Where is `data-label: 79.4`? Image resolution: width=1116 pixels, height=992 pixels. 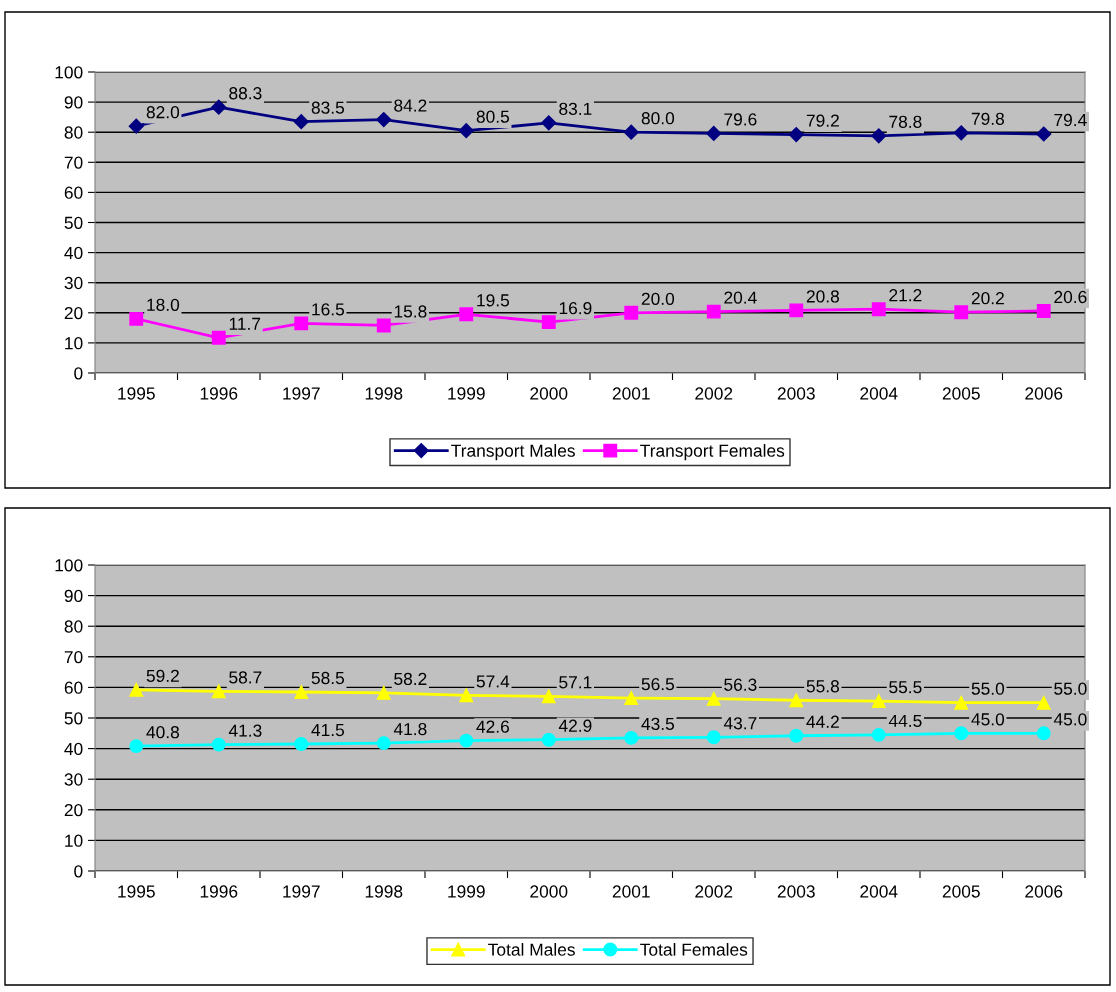
data-label: 79.4 is located at coordinates (1070, 120).